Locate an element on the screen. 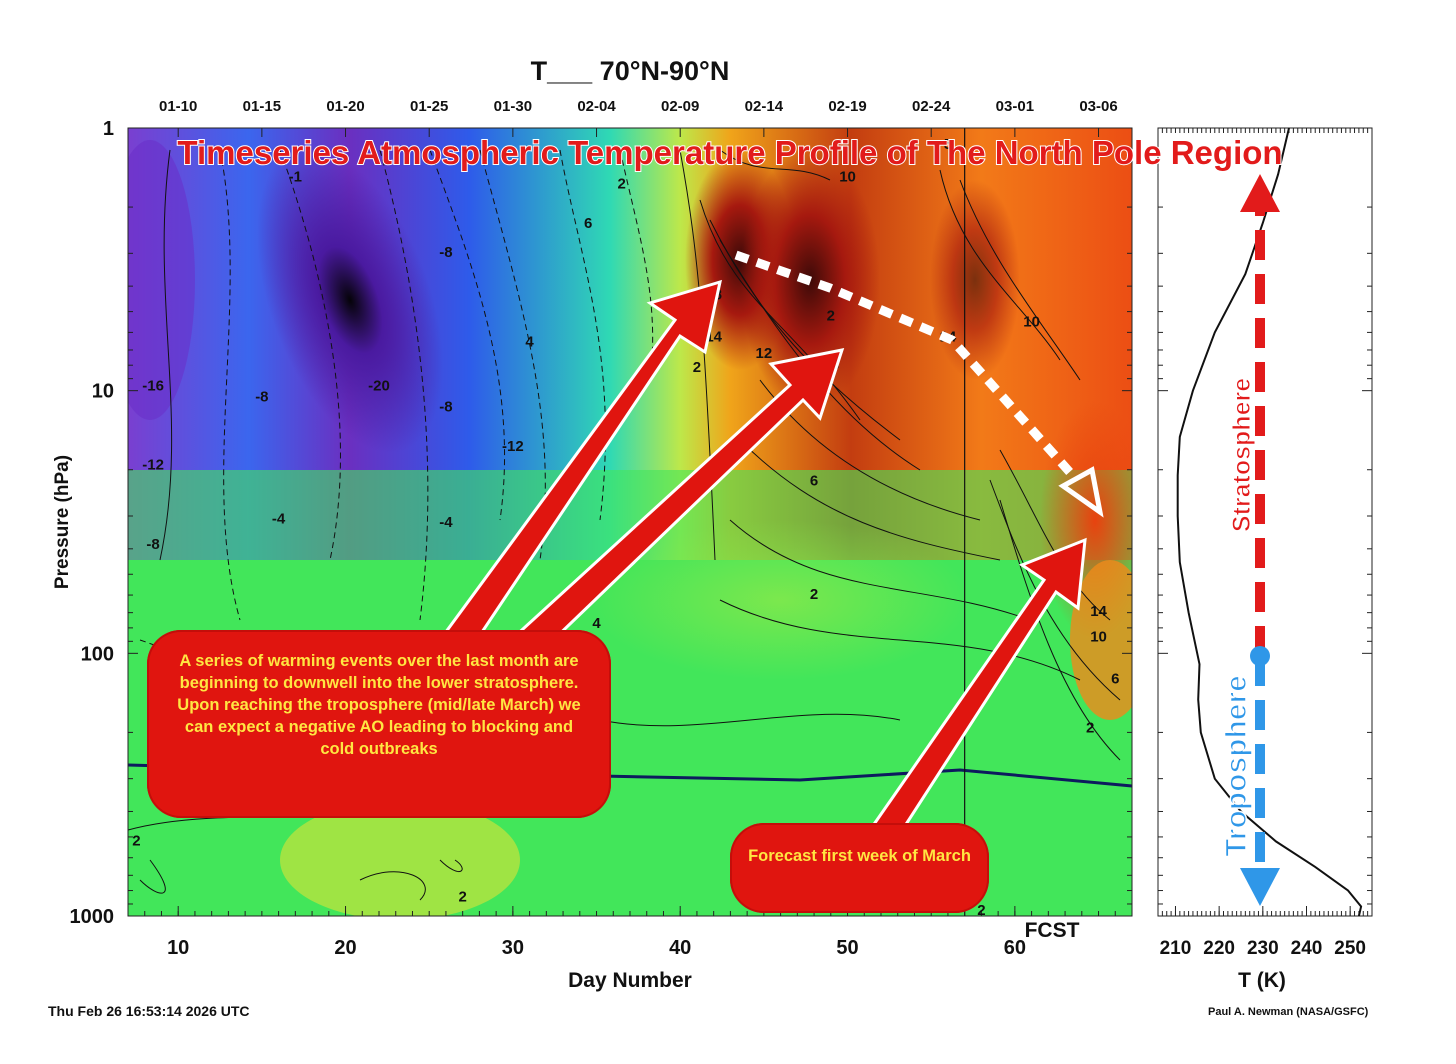 The width and height of the screenshot is (1456, 1064). profile-x-tick-label: 230 is located at coordinates (1263, 948).